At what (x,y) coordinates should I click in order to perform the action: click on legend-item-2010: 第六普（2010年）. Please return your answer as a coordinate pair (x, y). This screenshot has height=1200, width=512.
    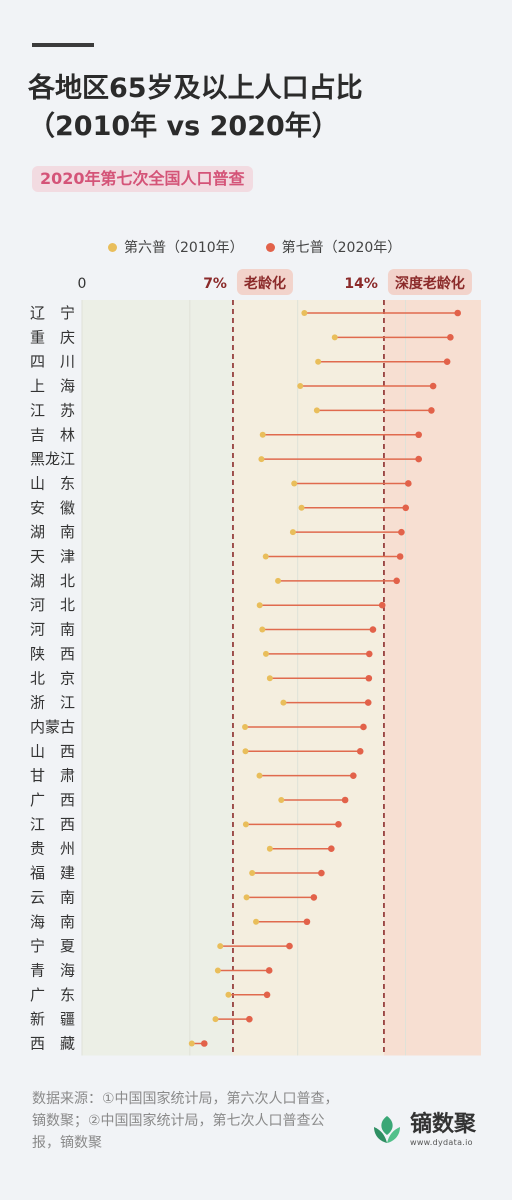
    Looking at the image, I should click on (176, 247).